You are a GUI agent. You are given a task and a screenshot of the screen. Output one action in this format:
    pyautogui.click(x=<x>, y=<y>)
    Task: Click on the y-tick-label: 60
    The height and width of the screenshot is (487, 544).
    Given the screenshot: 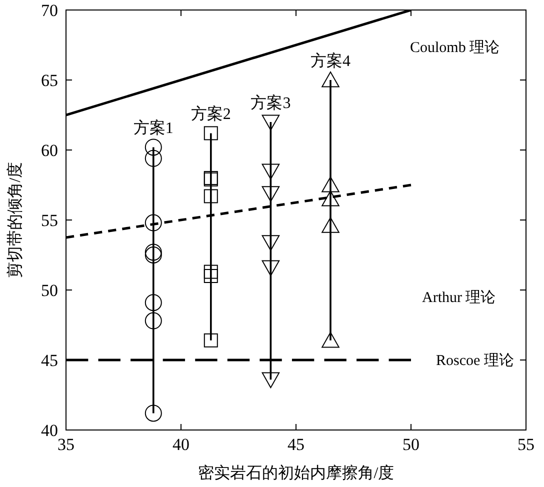 What is the action you would take?
    pyautogui.click(x=49, y=150)
    